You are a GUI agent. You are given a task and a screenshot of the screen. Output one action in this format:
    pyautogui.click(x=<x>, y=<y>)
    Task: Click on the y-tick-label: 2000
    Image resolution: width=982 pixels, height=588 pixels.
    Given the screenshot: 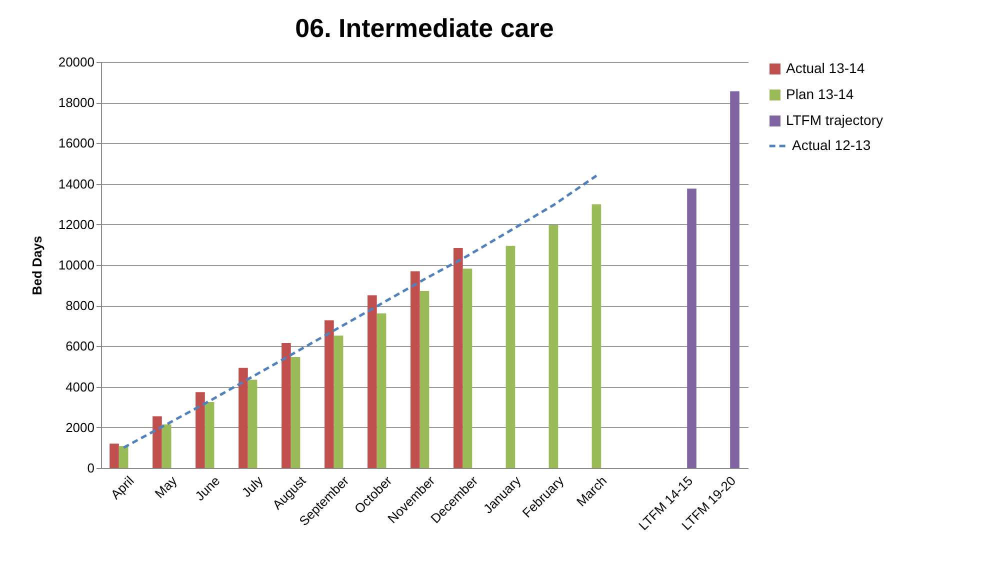 What is the action you would take?
    pyautogui.click(x=80, y=427)
    